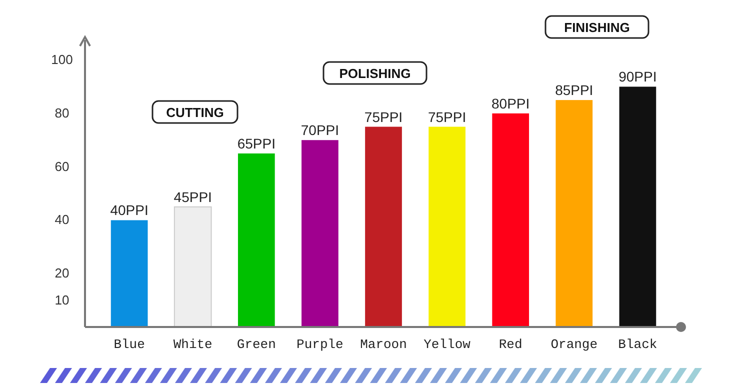 Image resolution: width=750 pixels, height=391 pixels. I want to click on x-tick-label: White, so click(192, 344).